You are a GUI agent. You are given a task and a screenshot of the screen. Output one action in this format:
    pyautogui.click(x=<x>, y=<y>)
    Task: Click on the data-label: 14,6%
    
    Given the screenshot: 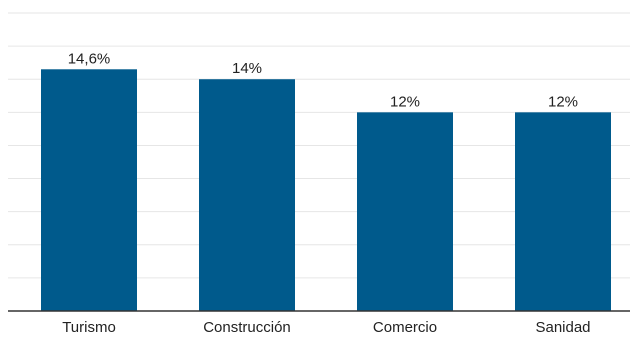 What is the action you would take?
    pyautogui.click(x=89, y=58)
    